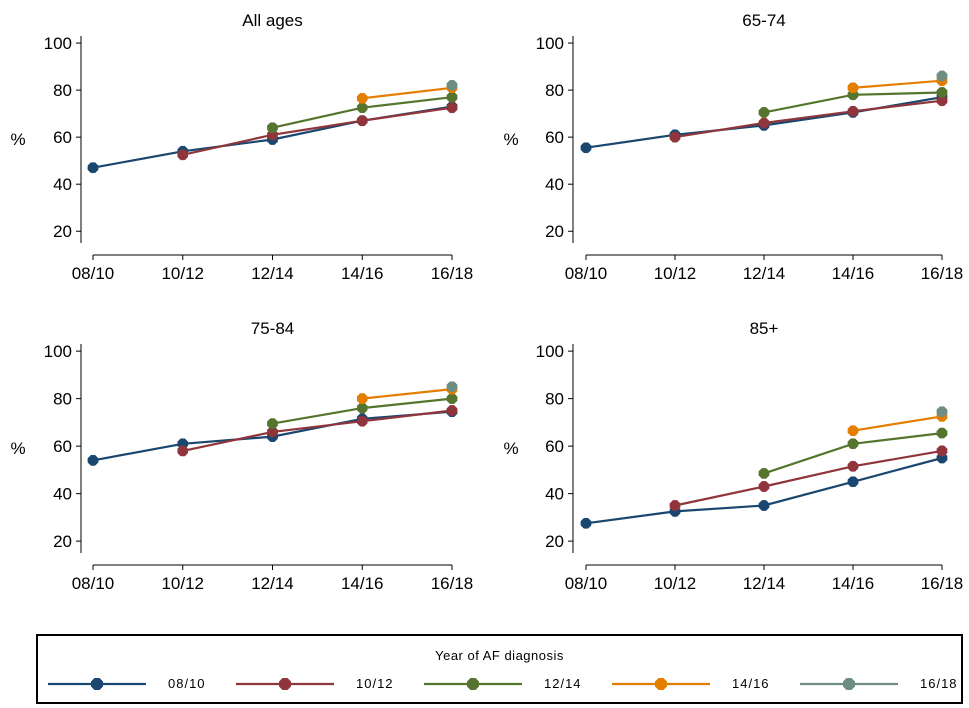  What do you see at coordinates (764, 328) in the screenshot?
I see `panel-title: 85+` at bounding box center [764, 328].